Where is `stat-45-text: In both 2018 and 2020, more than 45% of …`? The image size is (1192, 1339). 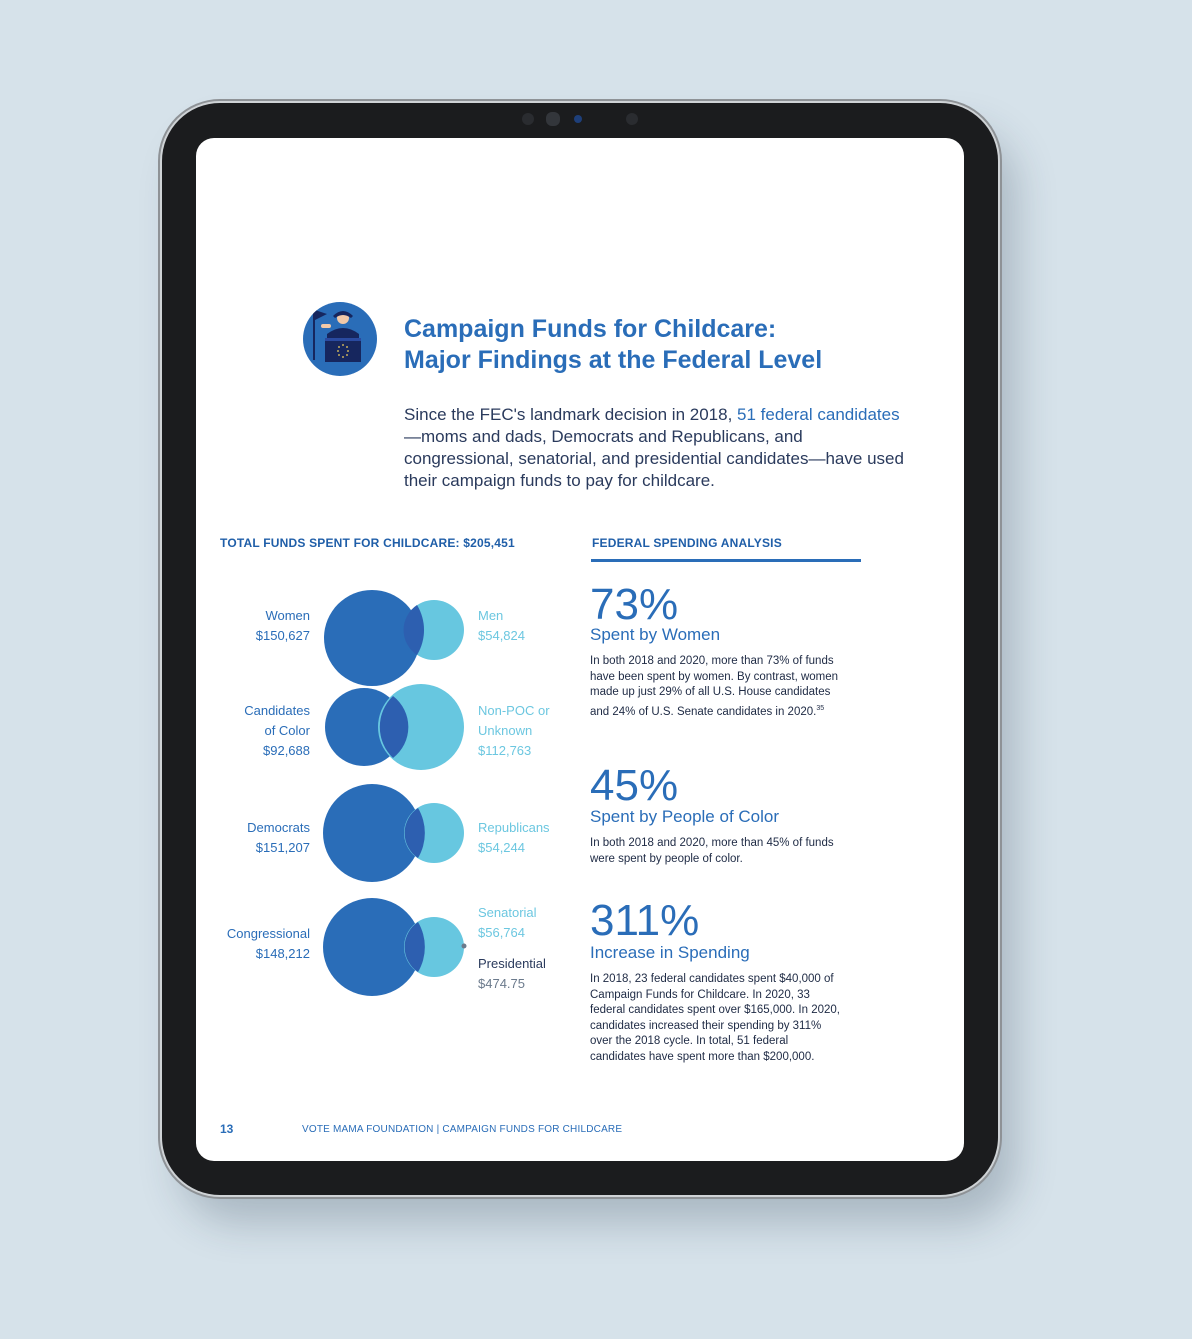 stat-45-text: In both 2018 and 2020, more than 45% of … is located at coordinates (712, 851).